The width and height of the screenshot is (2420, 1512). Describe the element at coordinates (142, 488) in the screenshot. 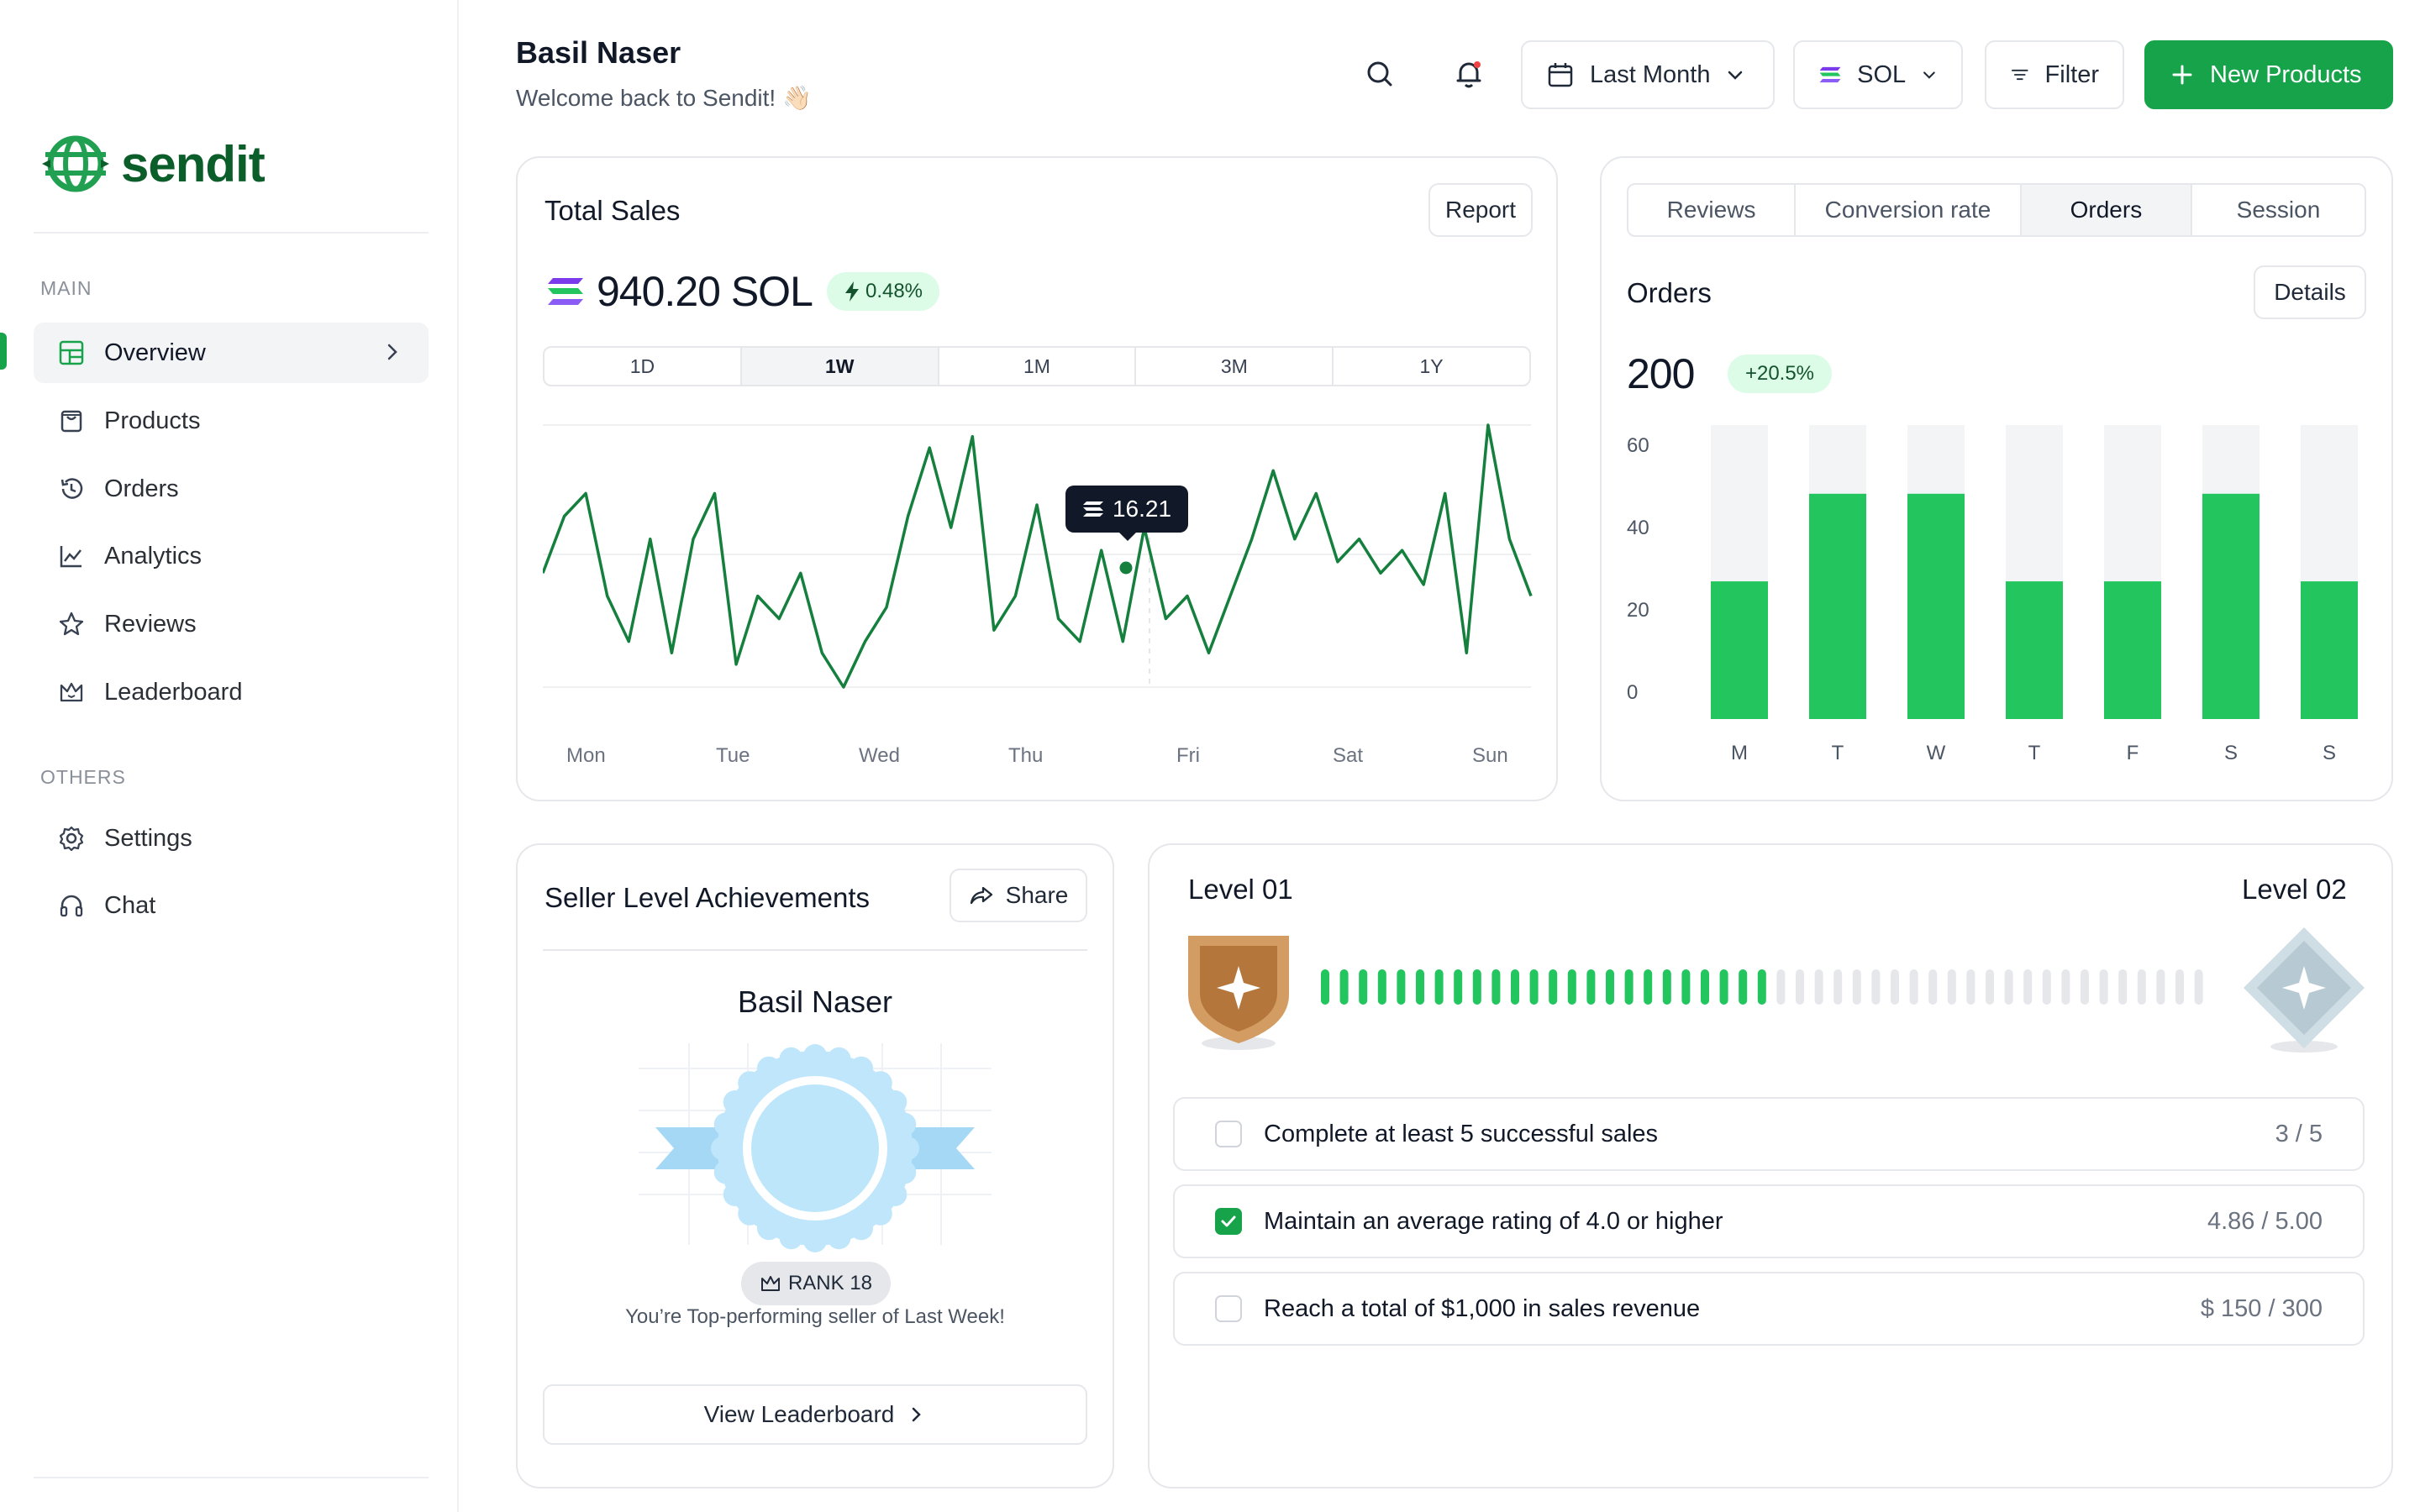

I see `sidebar-item-label: Orders` at that location.